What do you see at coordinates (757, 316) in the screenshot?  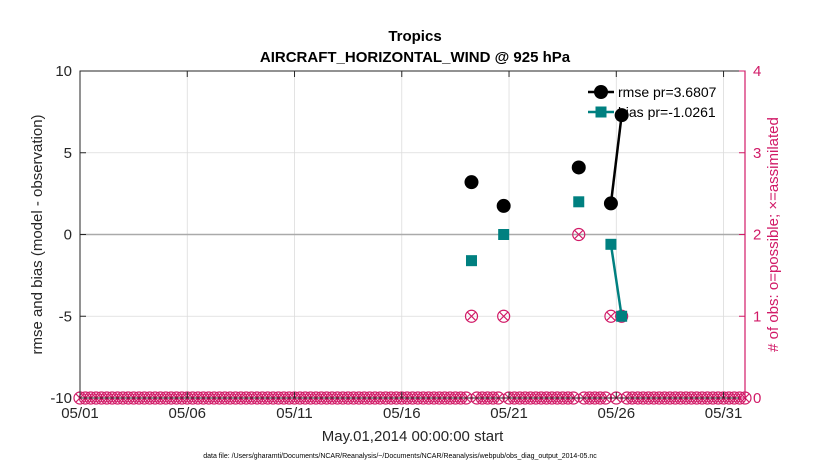 I see `y2-tick-label: 1` at bounding box center [757, 316].